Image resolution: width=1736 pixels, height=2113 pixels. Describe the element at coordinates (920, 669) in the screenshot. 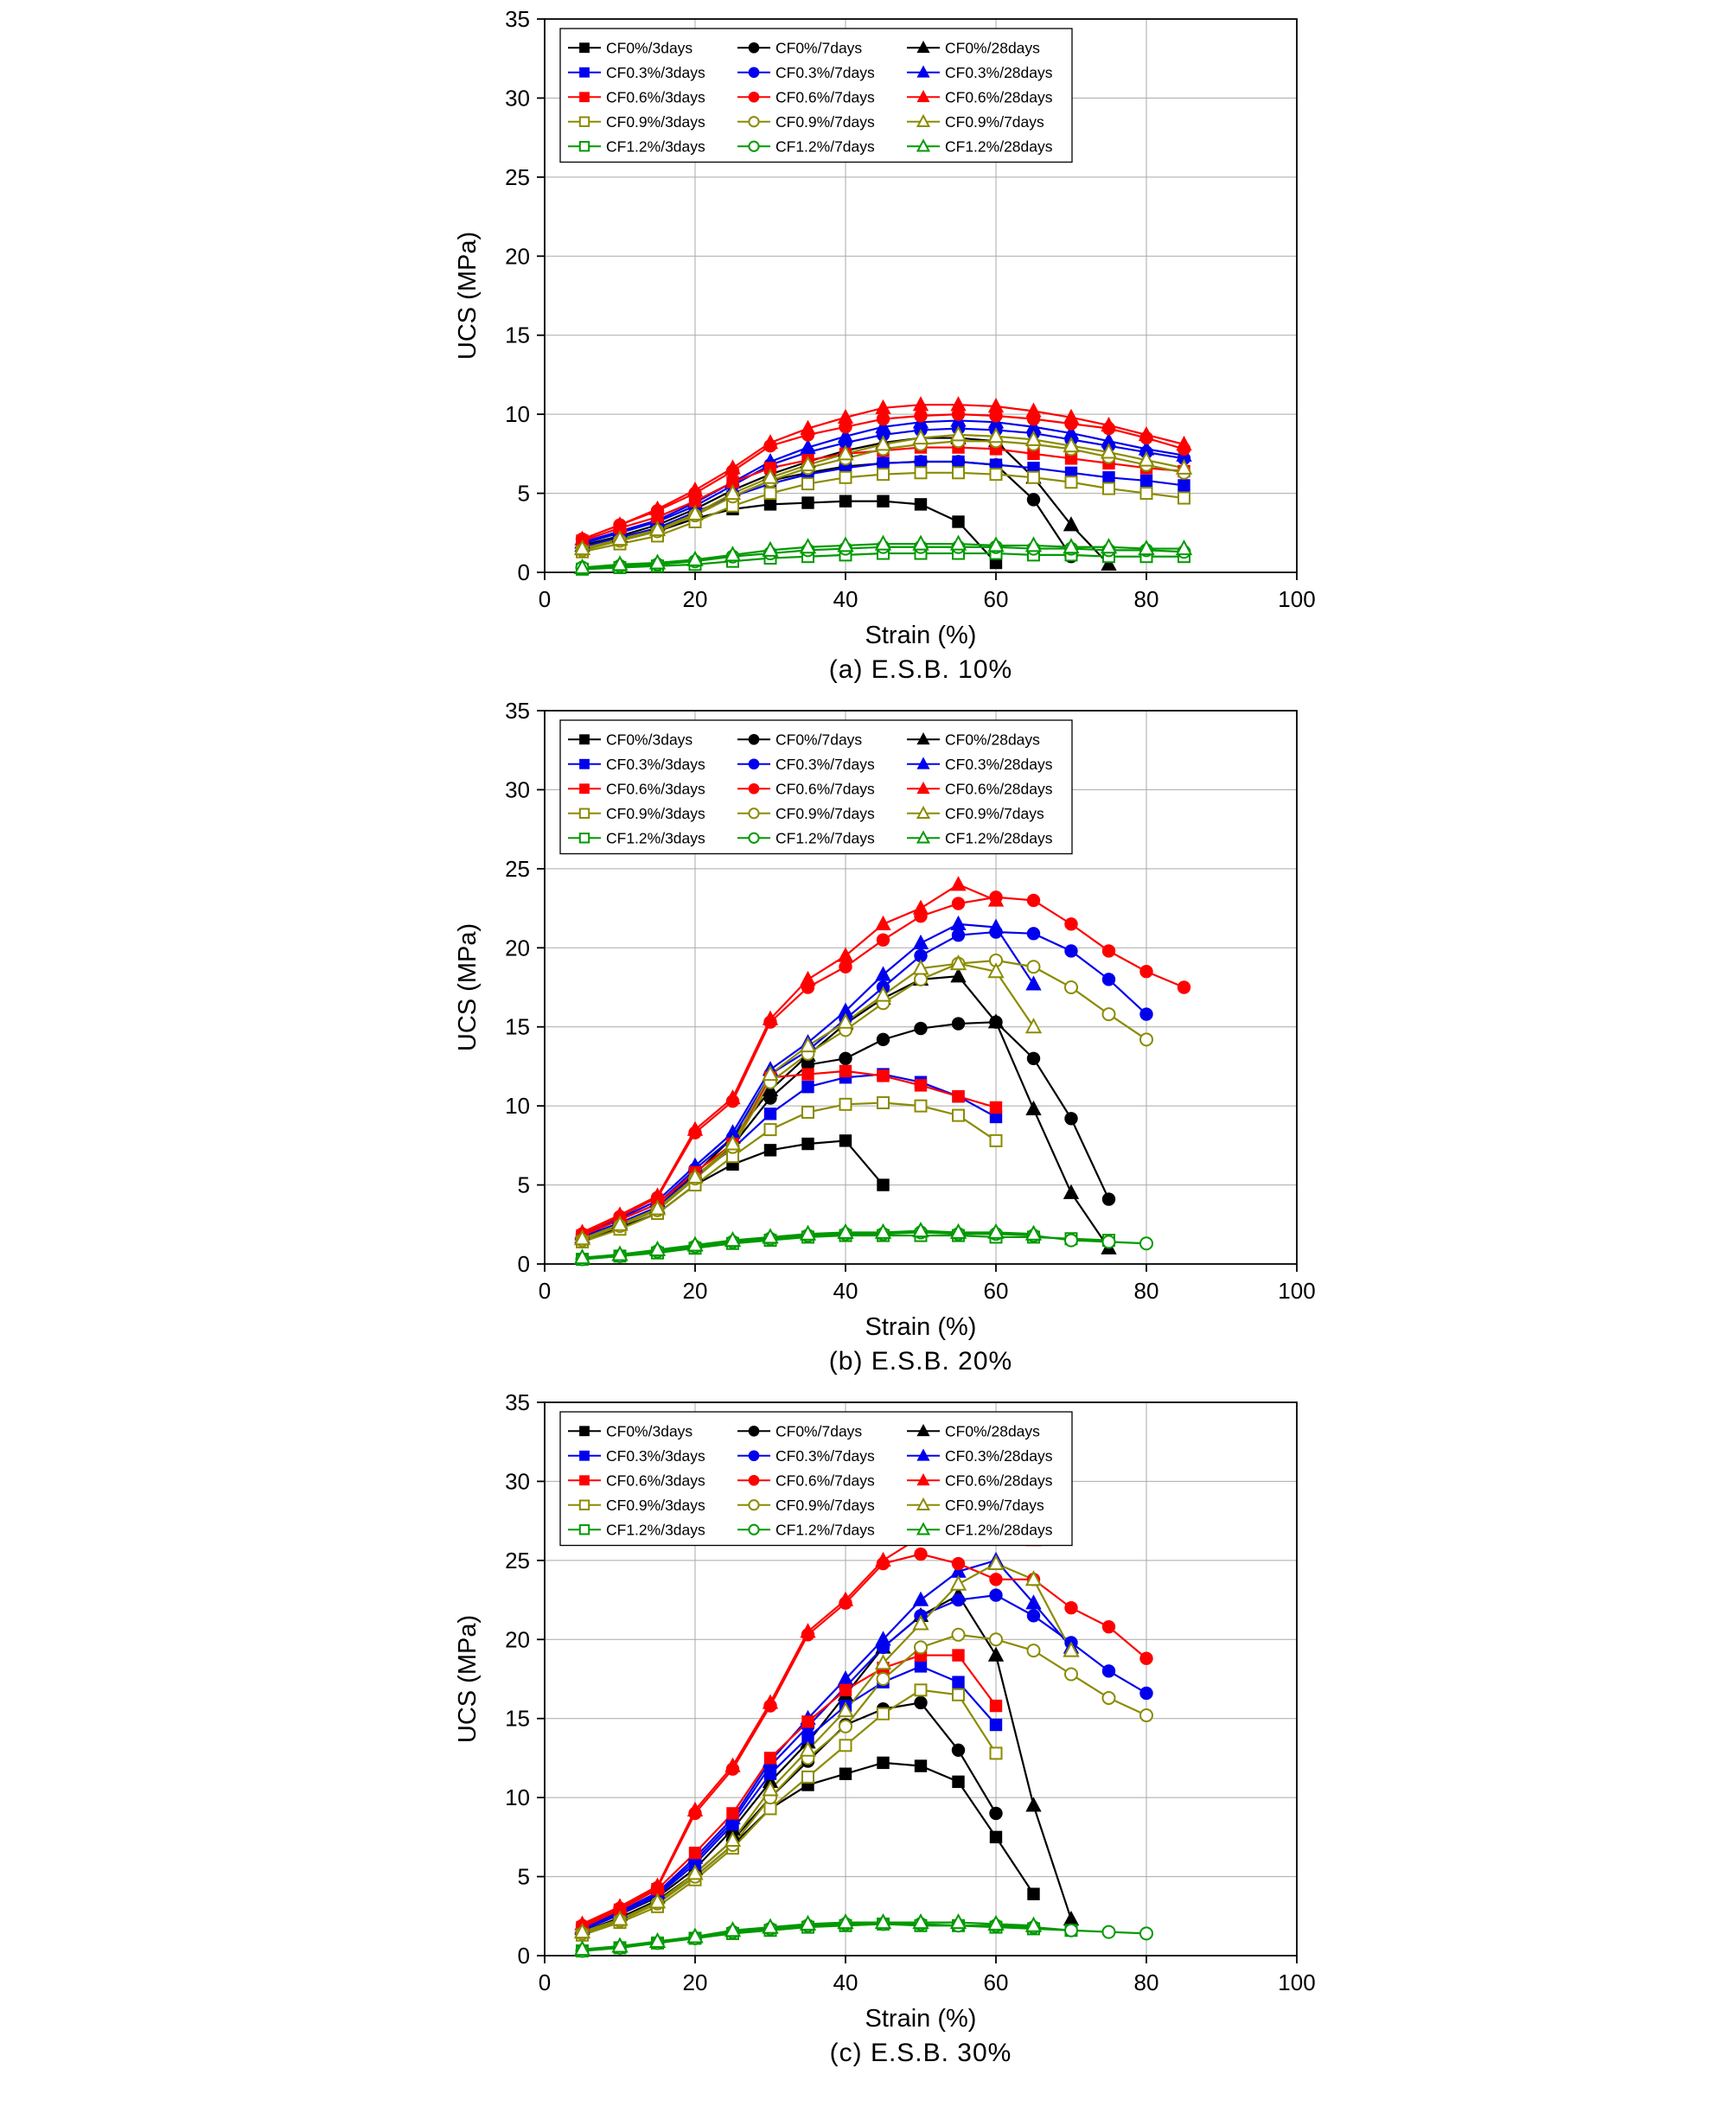

I see `chart-a-caption: (a) E.S.B. 10%` at that location.